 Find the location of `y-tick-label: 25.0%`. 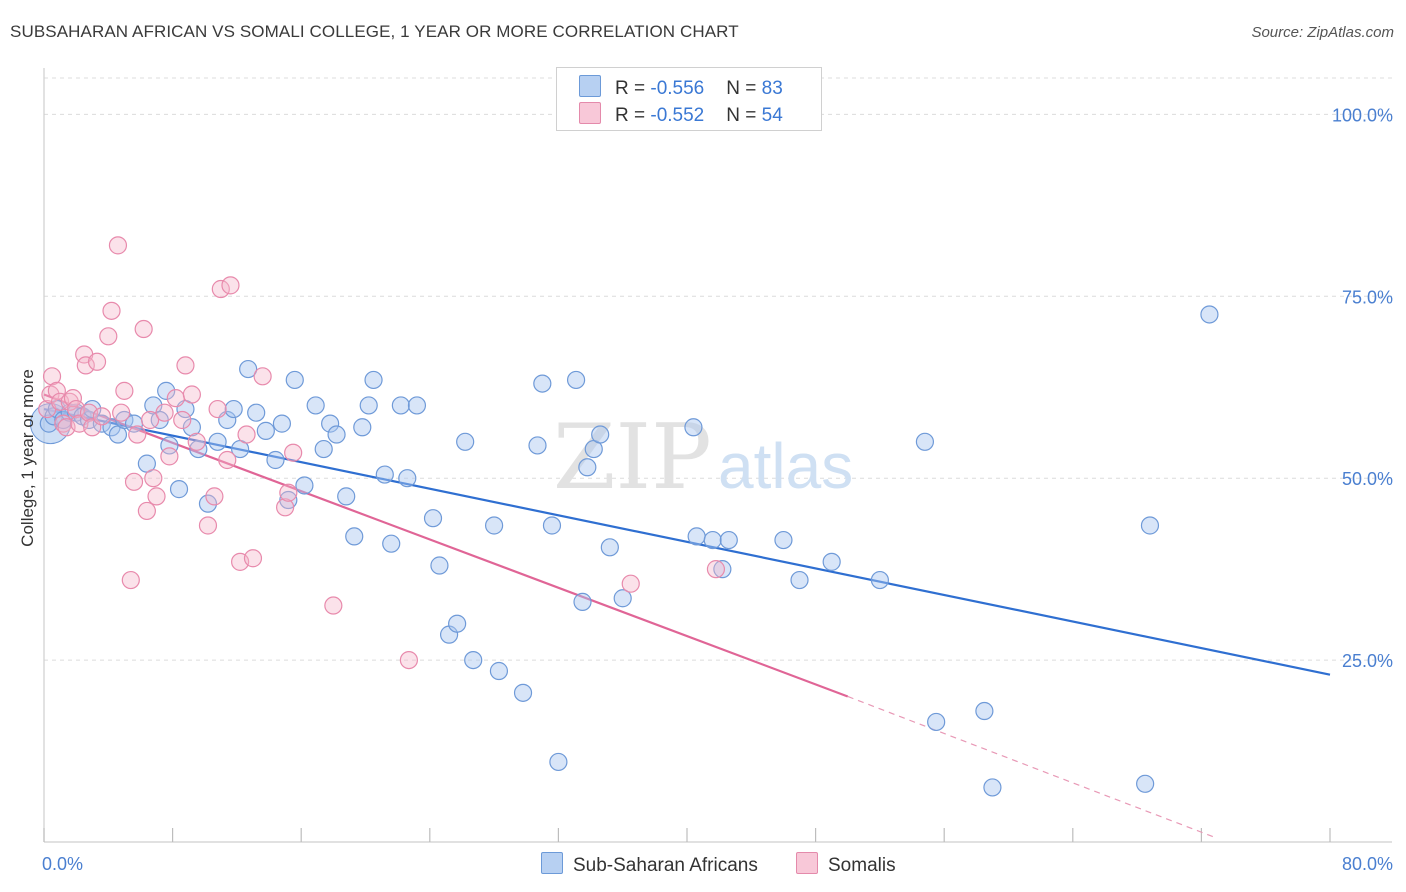

y-tick-label: 25.0% is located at coordinates (1367, 661).